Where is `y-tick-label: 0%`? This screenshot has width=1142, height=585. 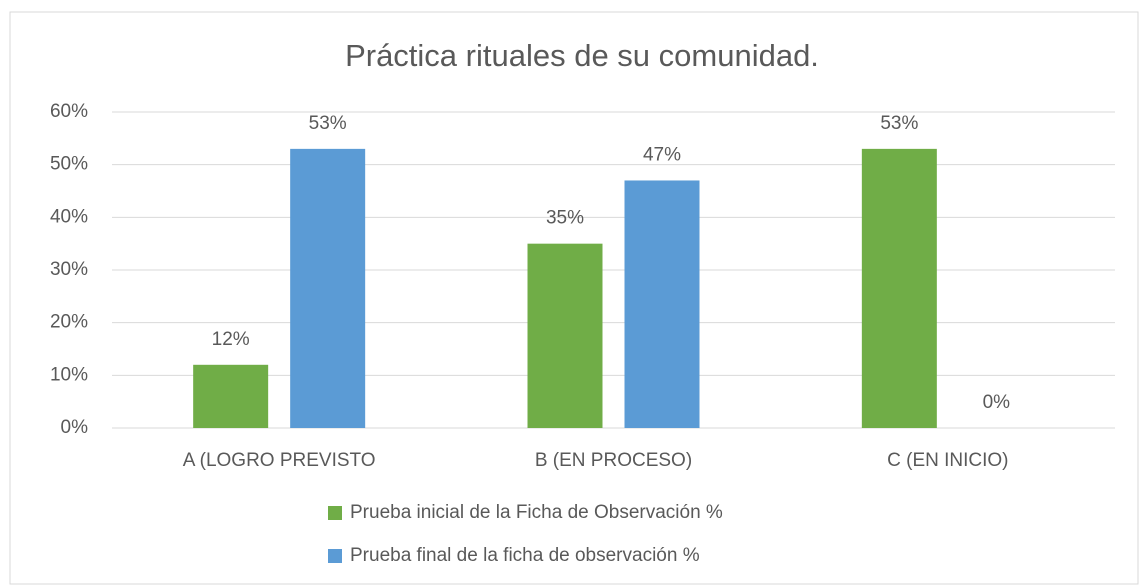
y-tick-label: 0% is located at coordinates (75, 427).